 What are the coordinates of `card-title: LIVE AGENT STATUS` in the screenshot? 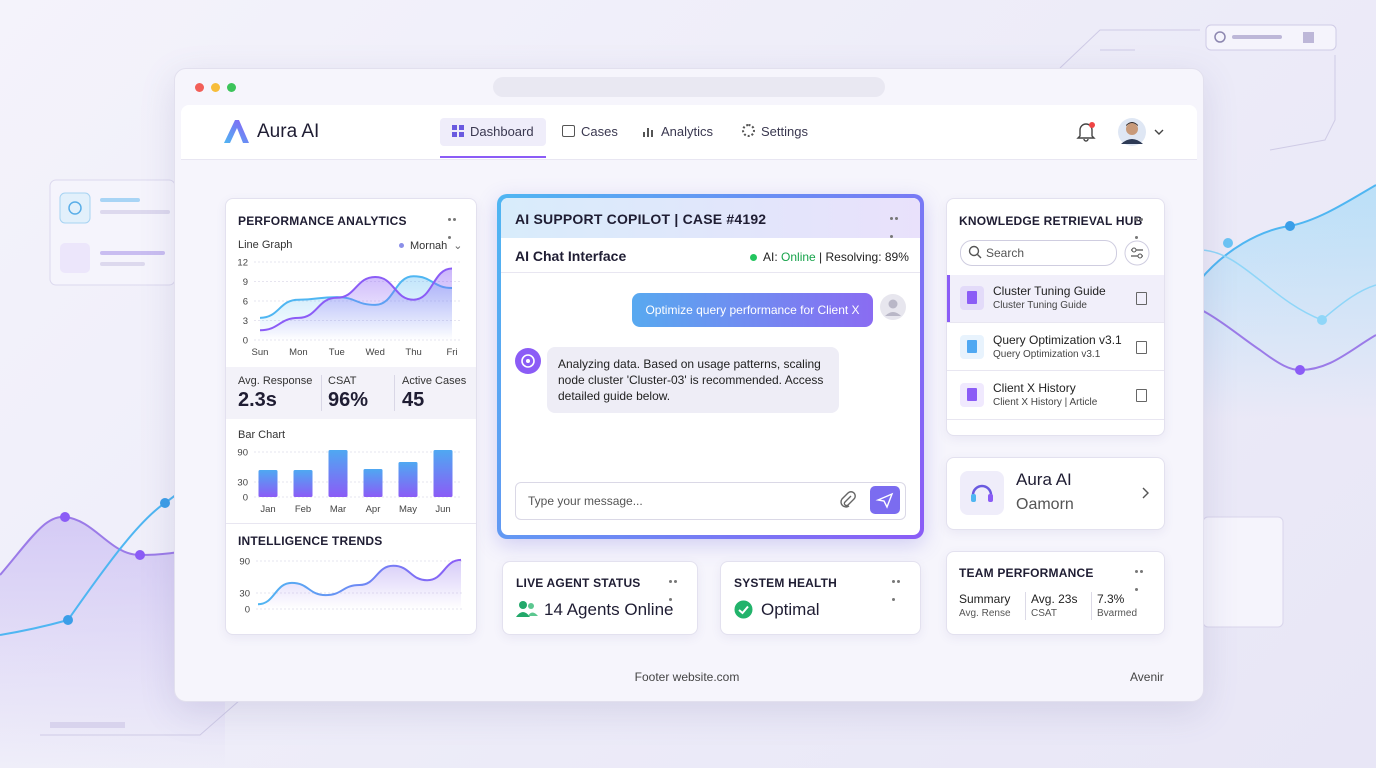 It's located at (578, 583).